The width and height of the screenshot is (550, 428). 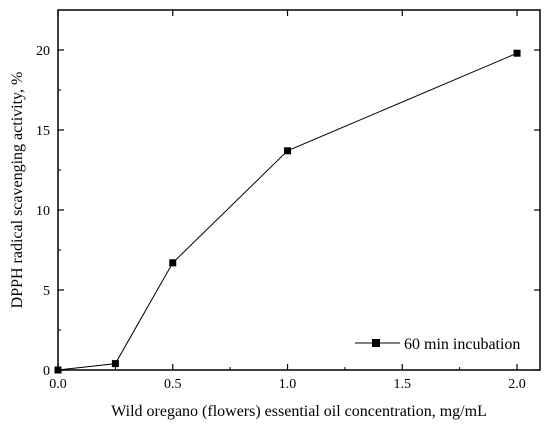 I want to click on x-tick-label: 1.0, so click(x=288, y=384).